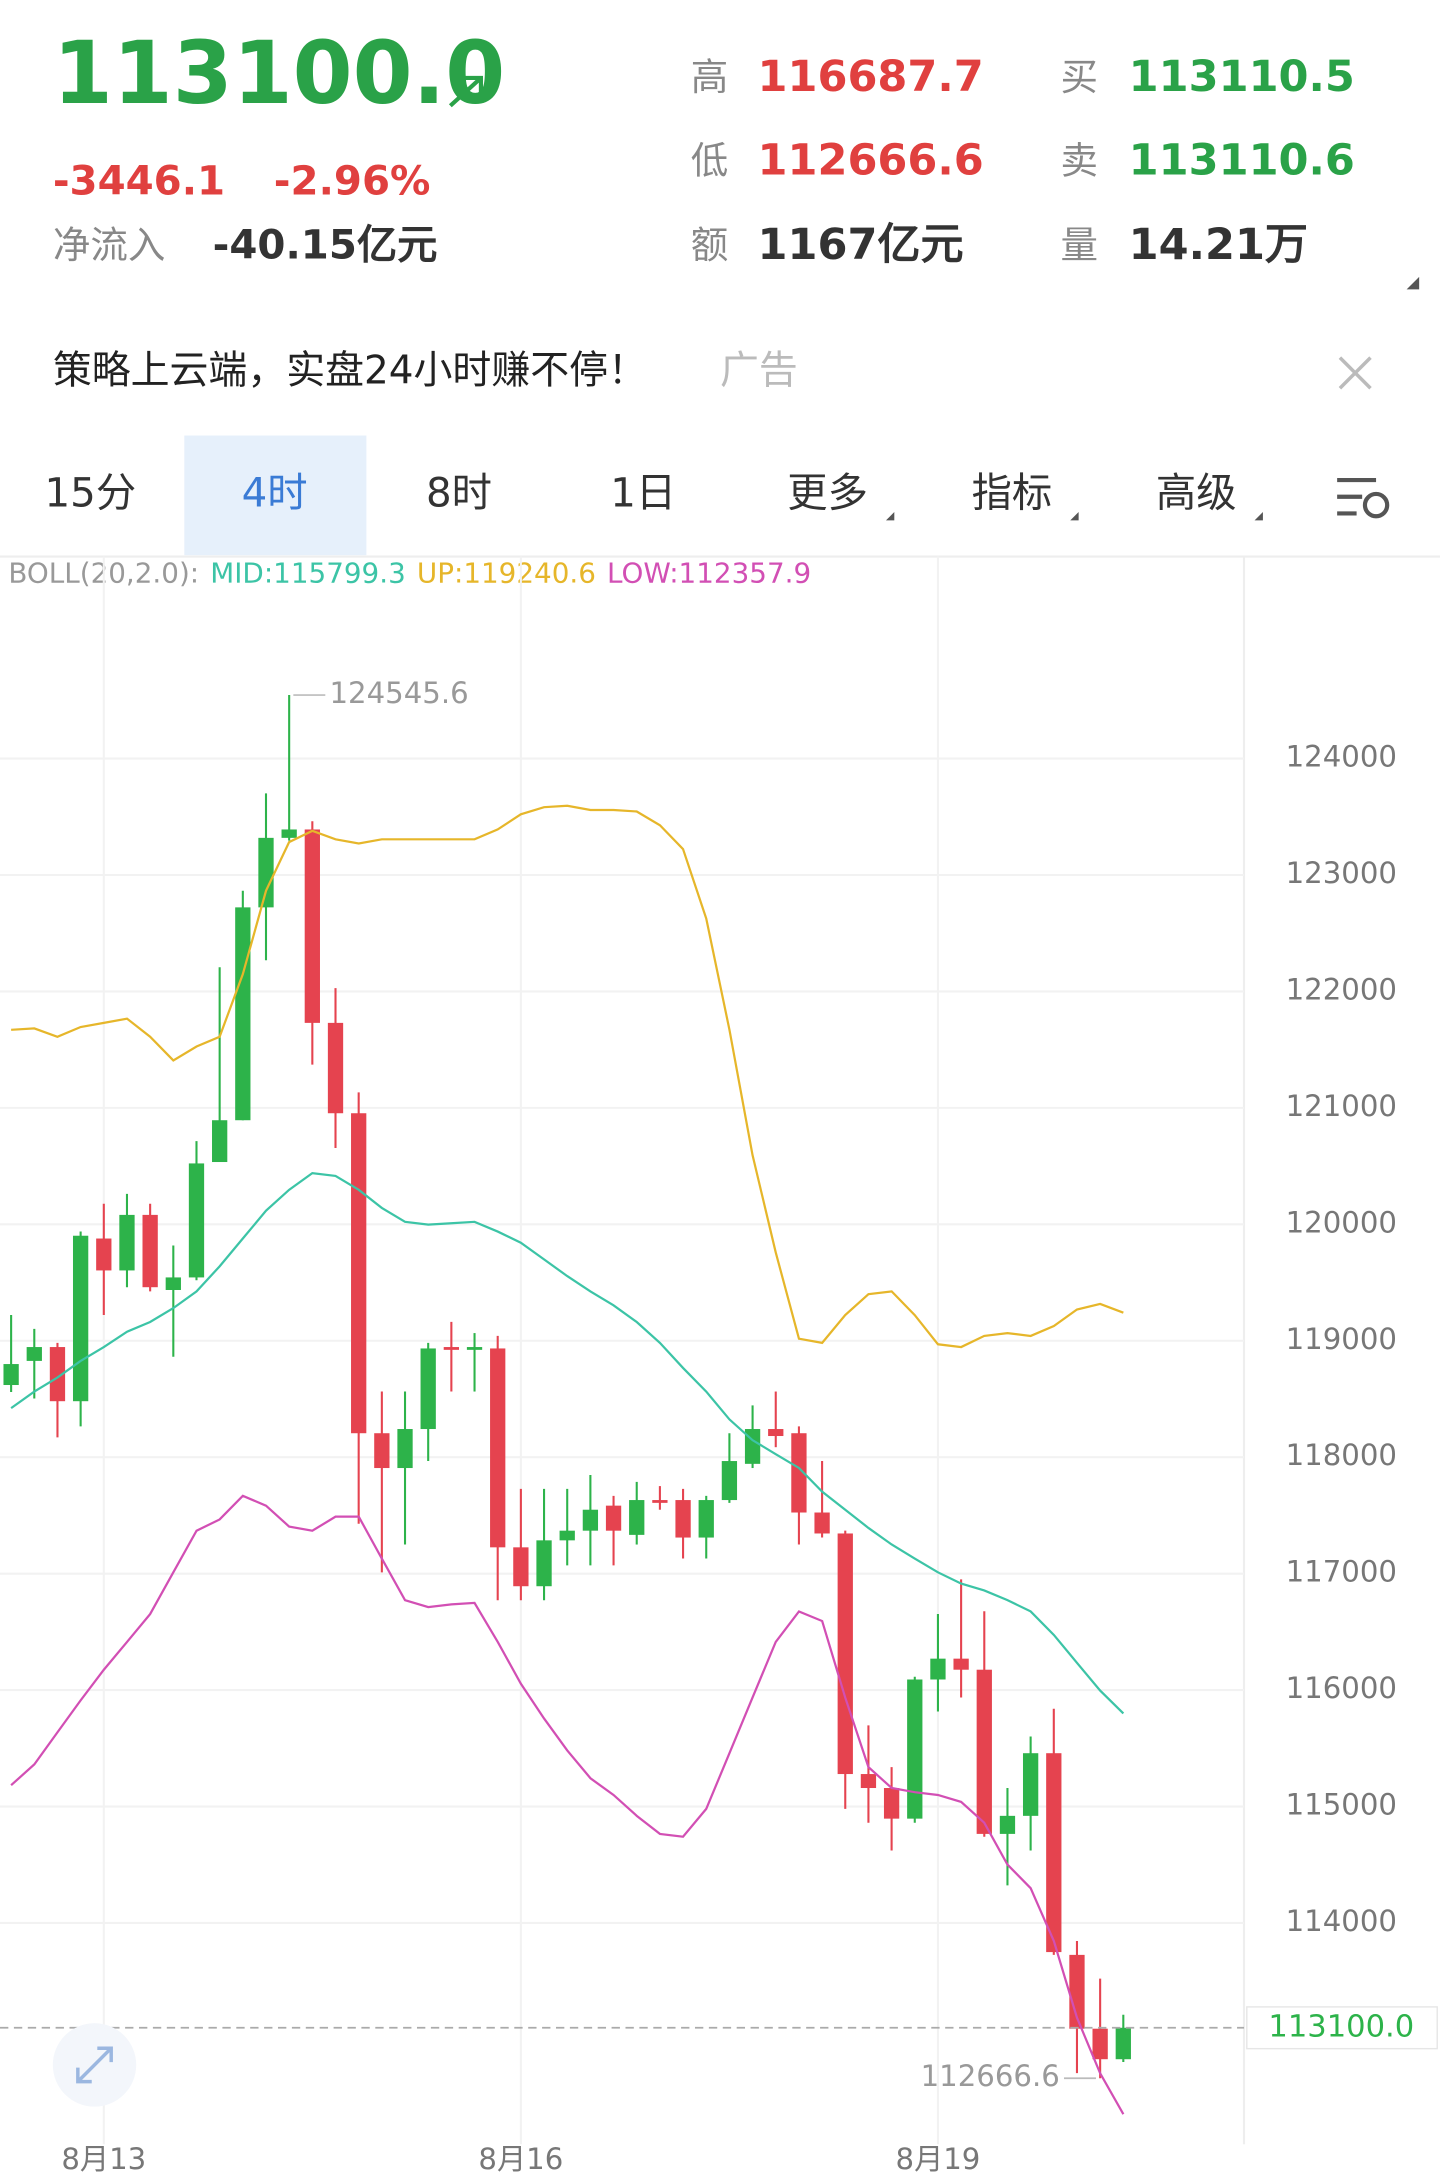  What do you see at coordinates (1413, 283) in the screenshot?
I see `expand-corner-icon` at bounding box center [1413, 283].